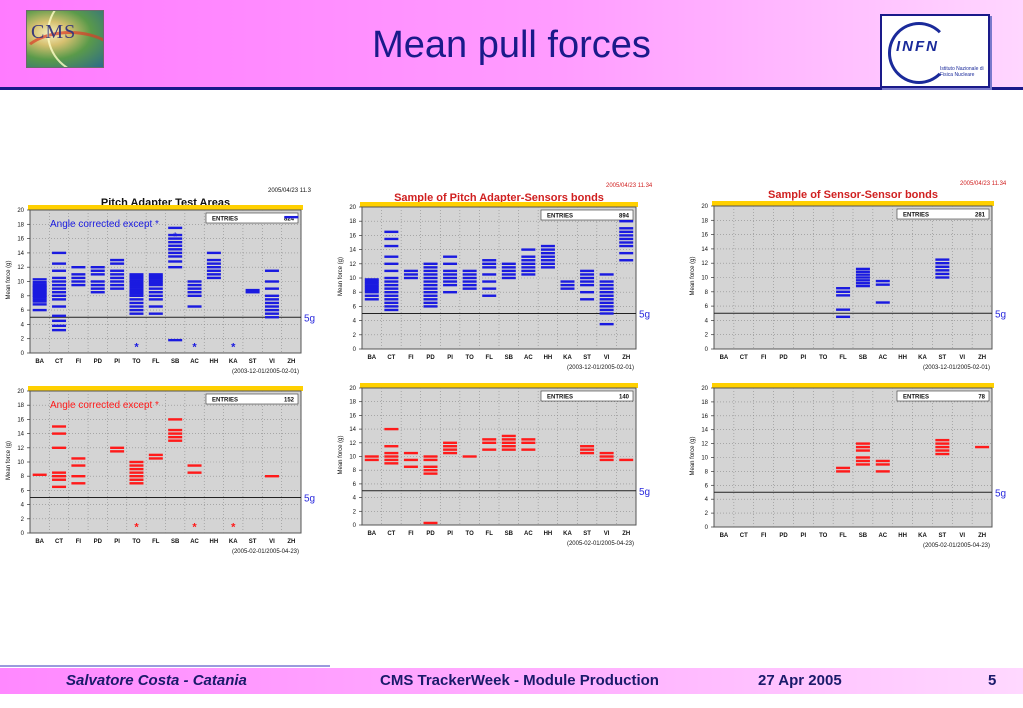  I want to click on x-tick-label: TO, so click(470, 358).